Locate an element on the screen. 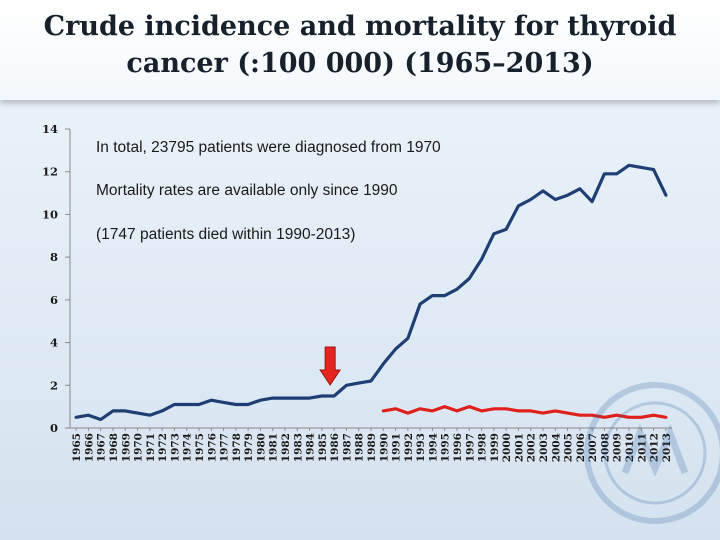 This screenshot has height=540, width=720. x-tick-label: 1992 is located at coordinates (409, 447).